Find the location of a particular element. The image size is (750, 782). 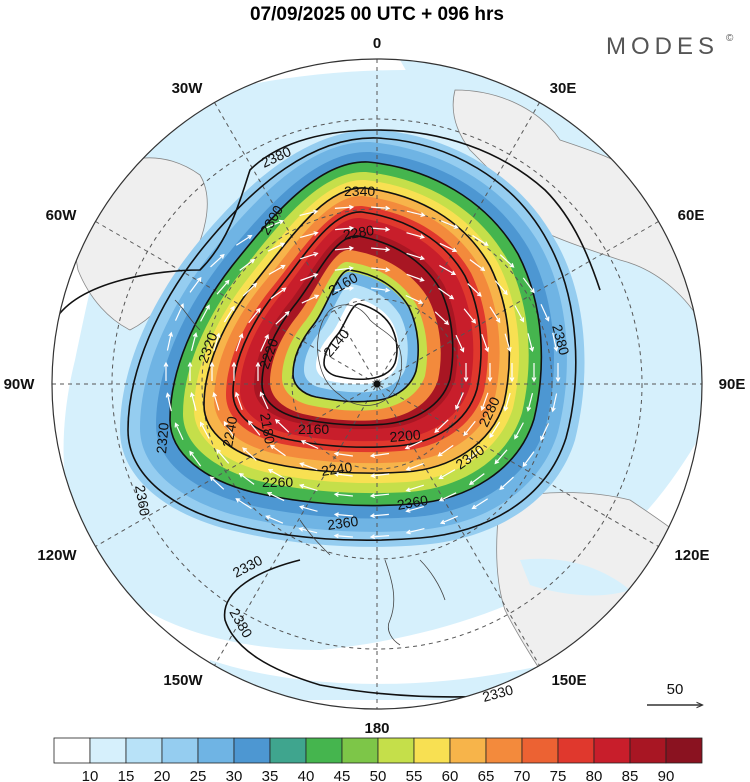

colorbar-tick-label: 65 is located at coordinates (486, 775).